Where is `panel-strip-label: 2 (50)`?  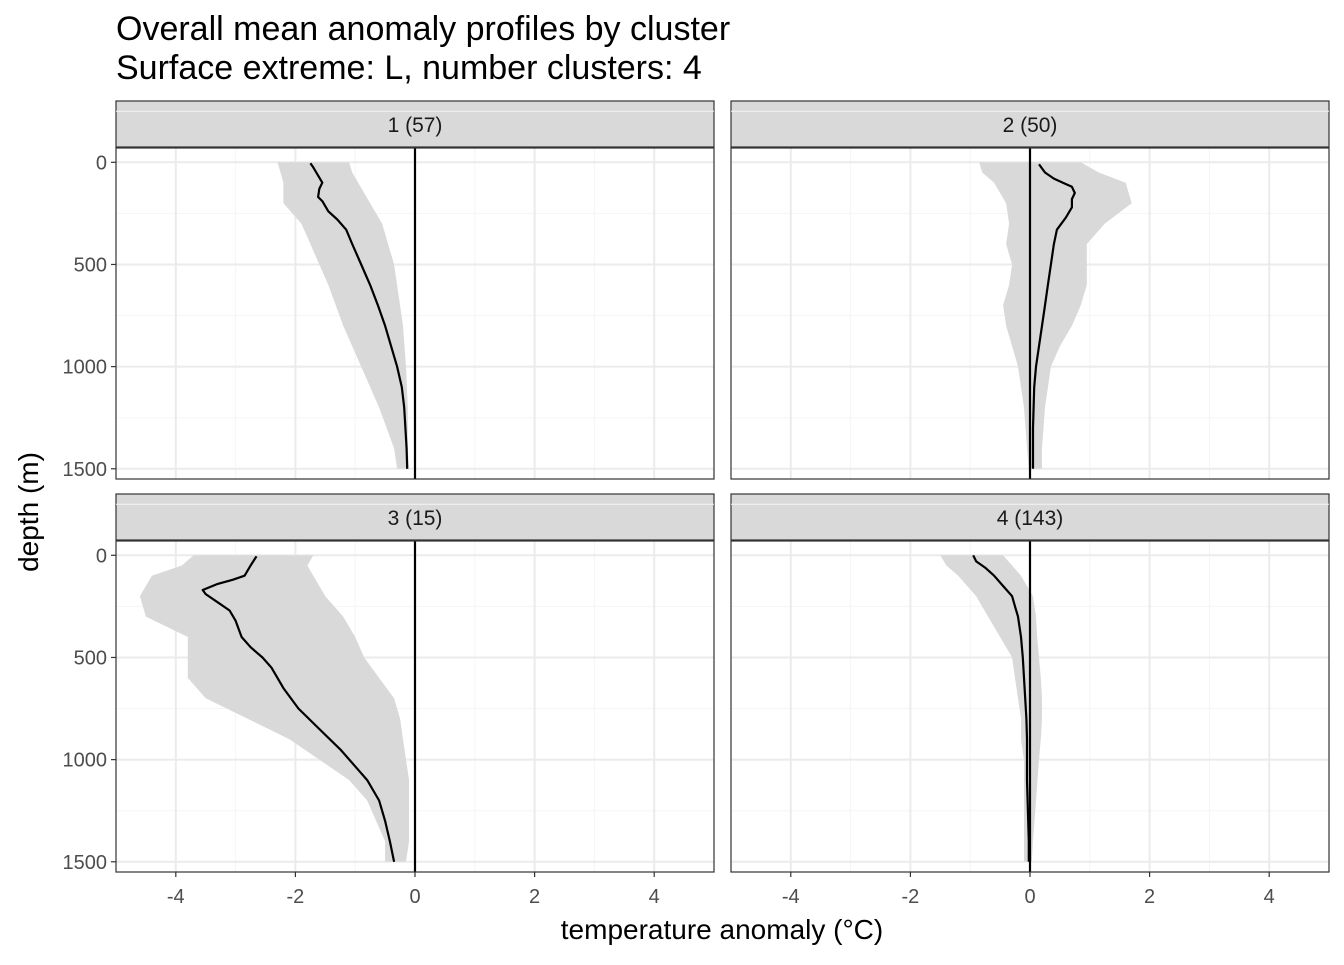 panel-strip-label: 2 (50) is located at coordinates (1030, 125).